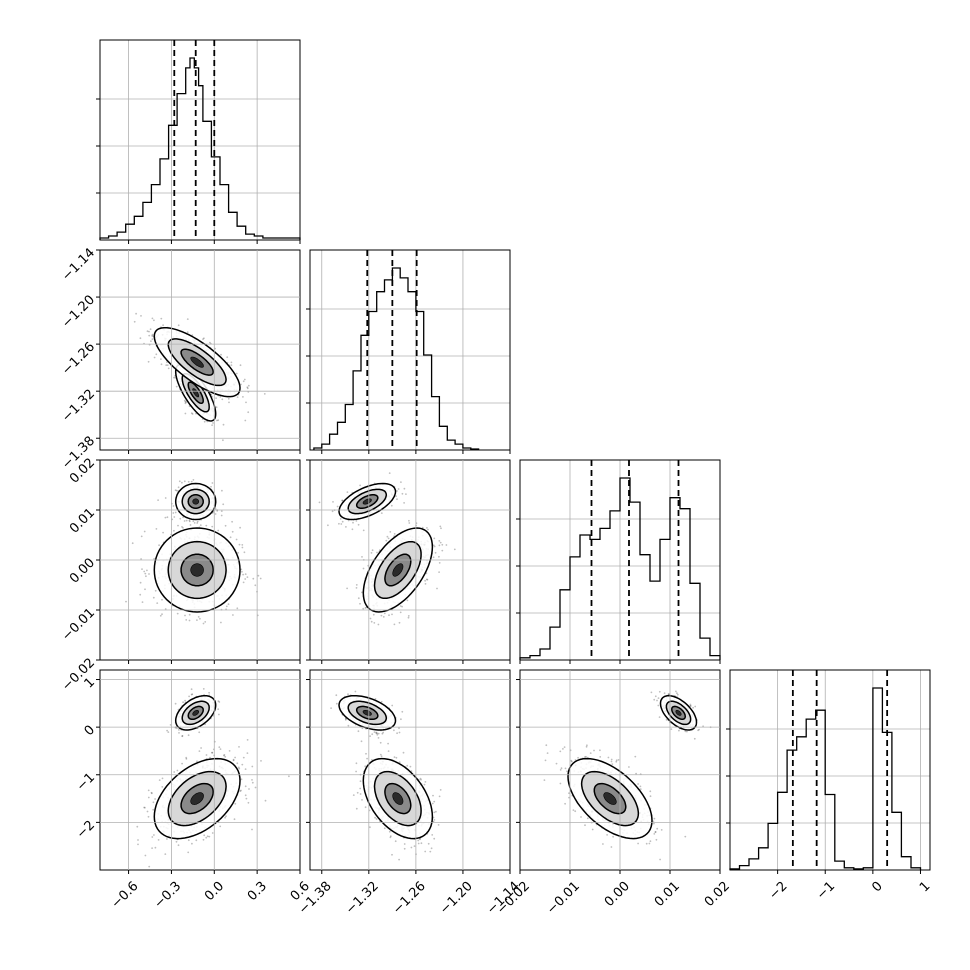 The height and width of the screenshot is (970, 970). I want to click on panel-3-1: −1.38 −1.32 −1.26 −1.20 −1.14, so click(409, 793).